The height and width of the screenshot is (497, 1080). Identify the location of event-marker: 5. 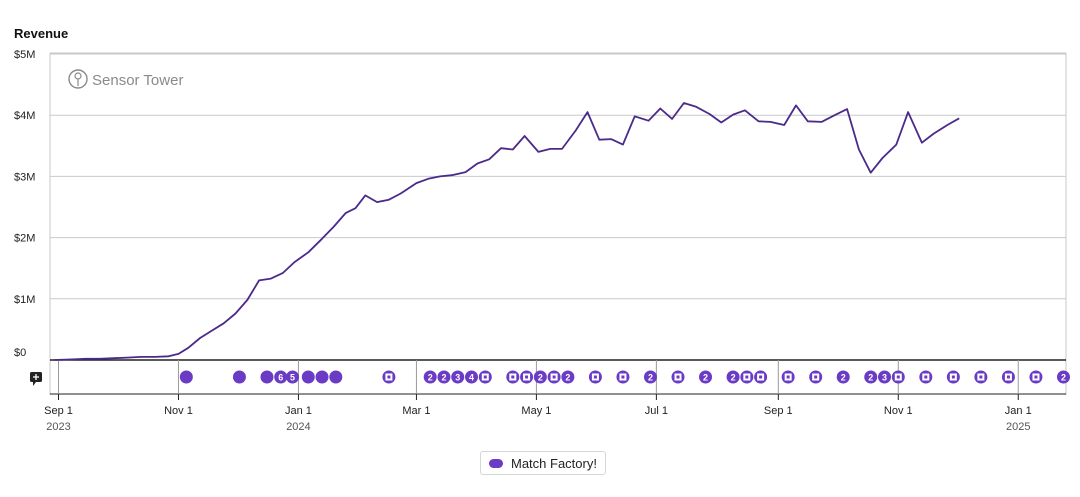
(293, 377).